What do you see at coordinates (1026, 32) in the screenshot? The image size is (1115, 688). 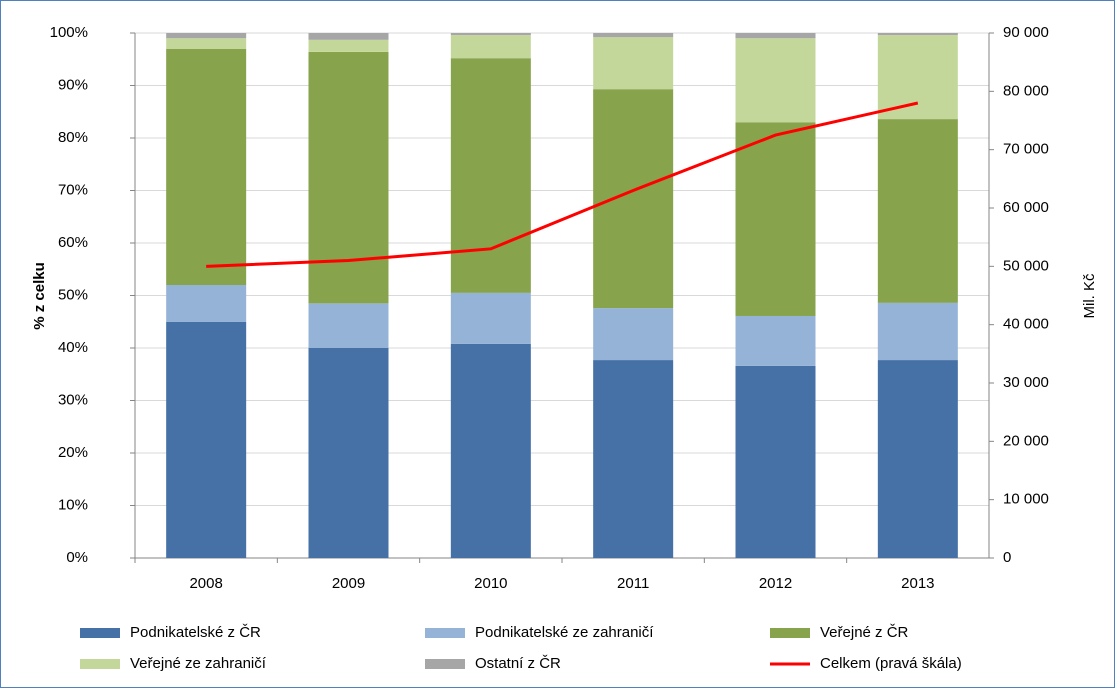 I see `y2-tick-label: 90 000` at bounding box center [1026, 32].